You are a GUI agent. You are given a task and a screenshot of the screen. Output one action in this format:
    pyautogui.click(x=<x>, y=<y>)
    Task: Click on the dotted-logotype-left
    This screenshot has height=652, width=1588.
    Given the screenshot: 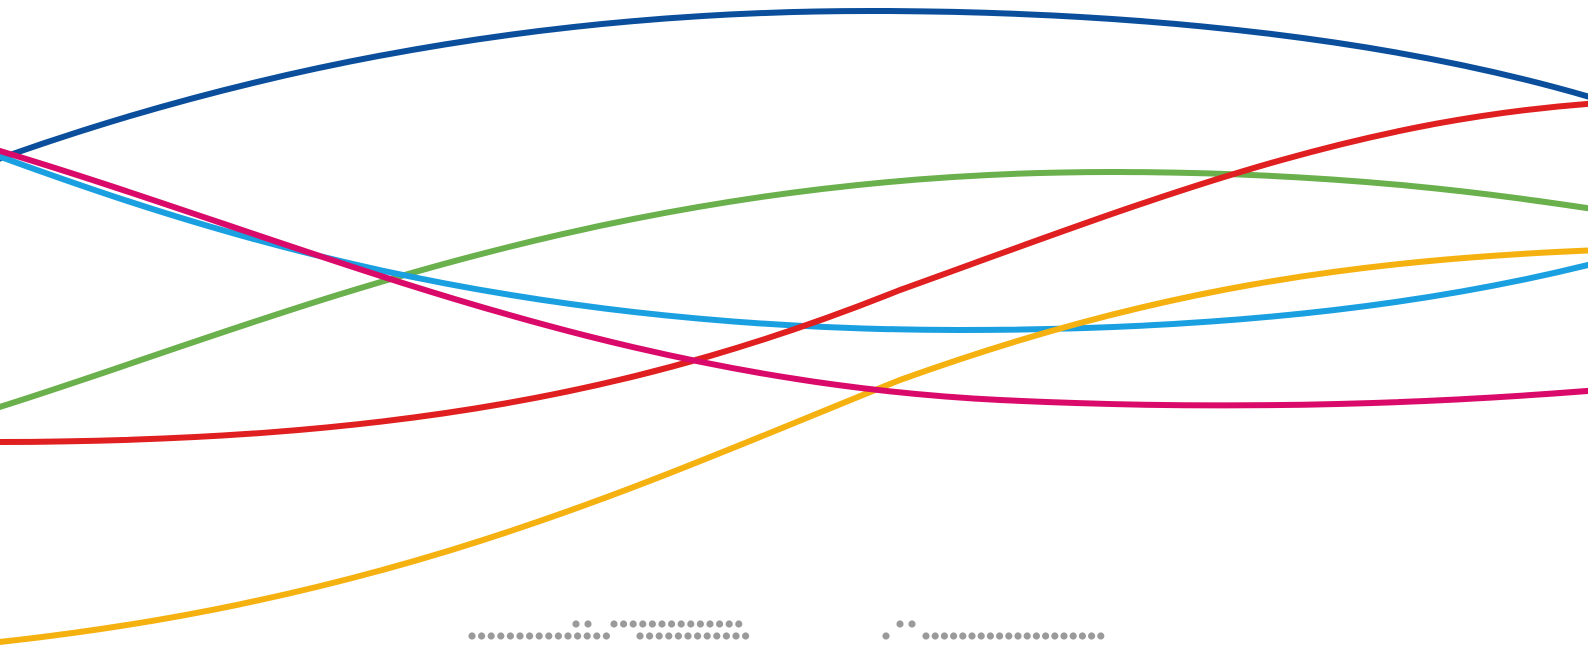 What is the action you would take?
    pyautogui.click(x=609, y=630)
    